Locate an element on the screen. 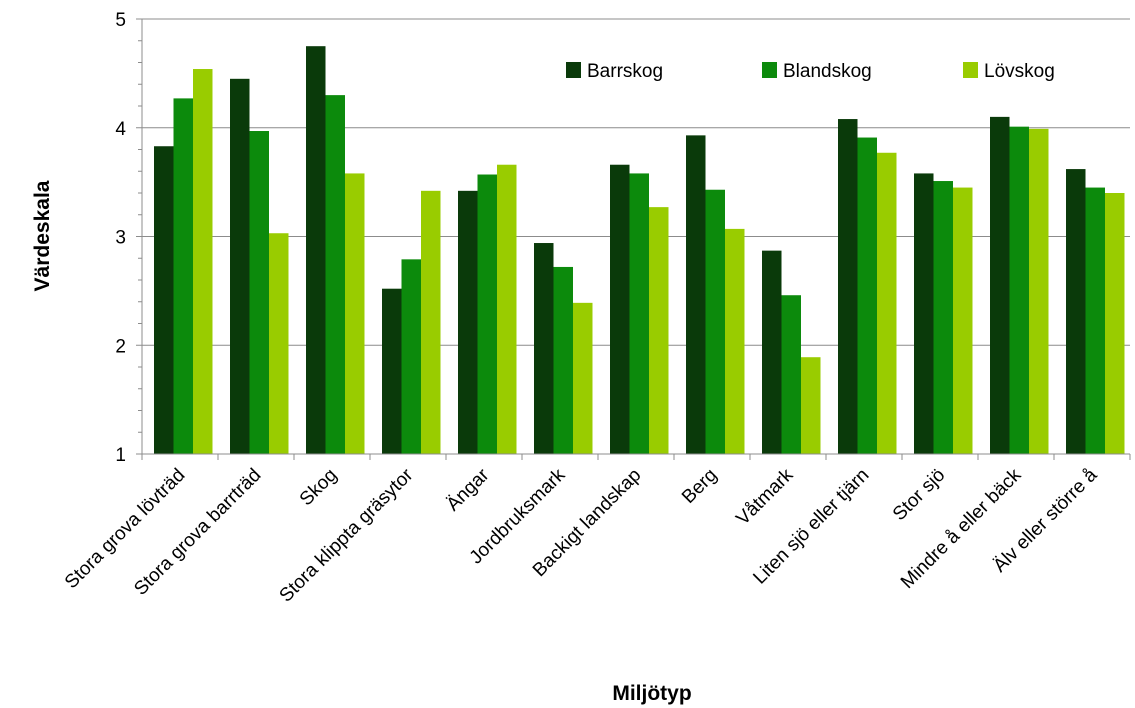 The height and width of the screenshot is (708, 1135). y-tick-label-1: 1 is located at coordinates (120, 455).